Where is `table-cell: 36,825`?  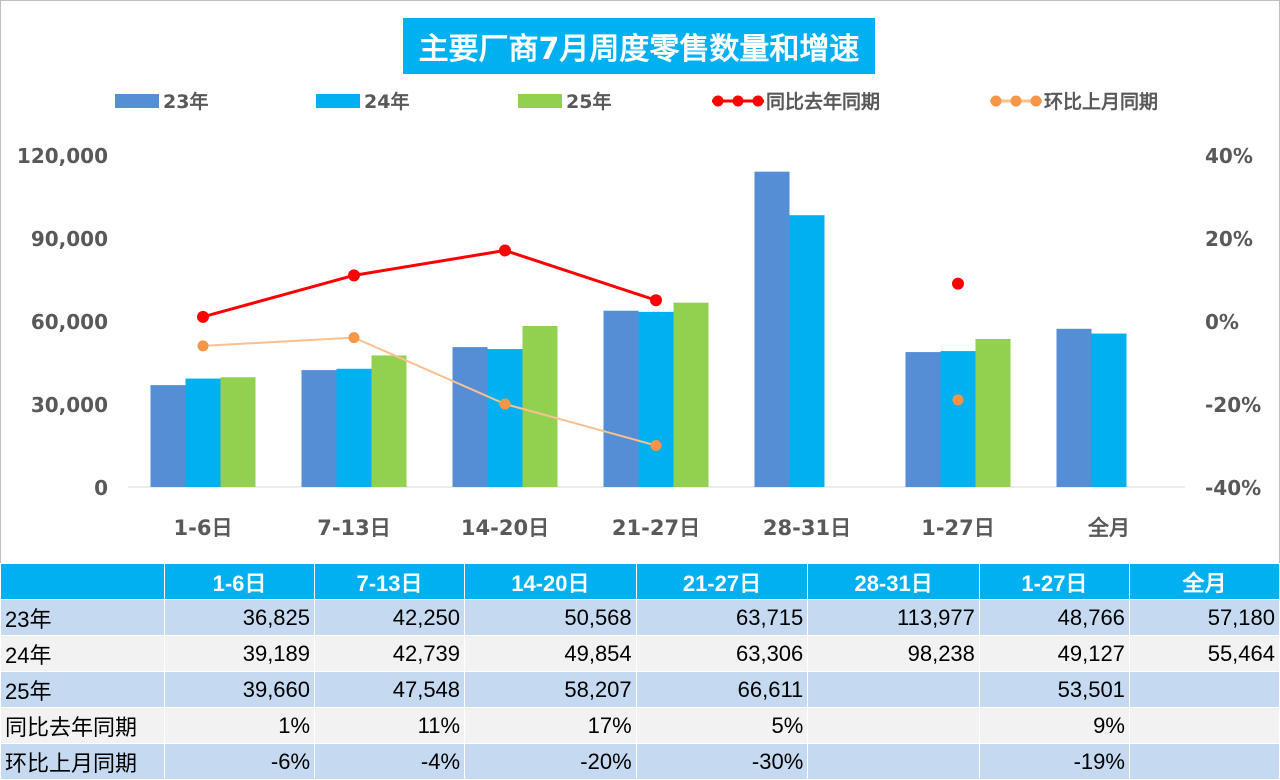 table-cell: 36,825 is located at coordinates (239, 617).